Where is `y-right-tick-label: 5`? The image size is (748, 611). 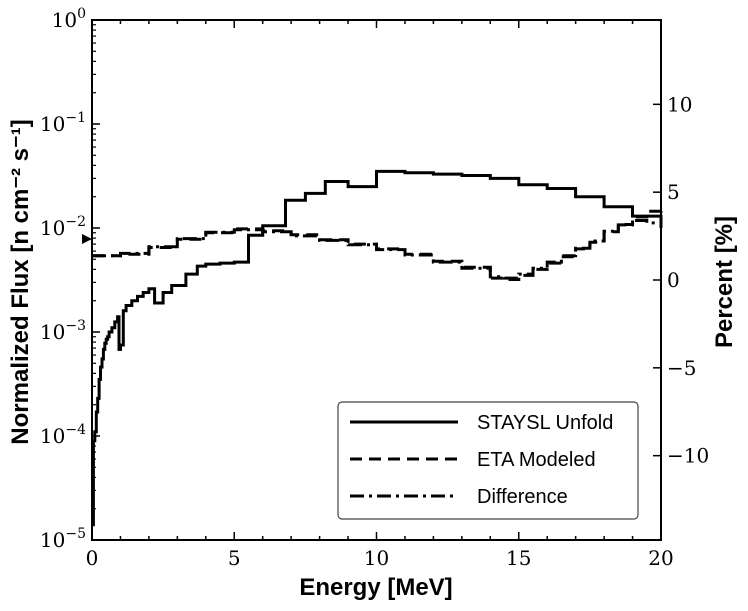 y-right-tick-label: 5 is located at coordinates (673, 192).